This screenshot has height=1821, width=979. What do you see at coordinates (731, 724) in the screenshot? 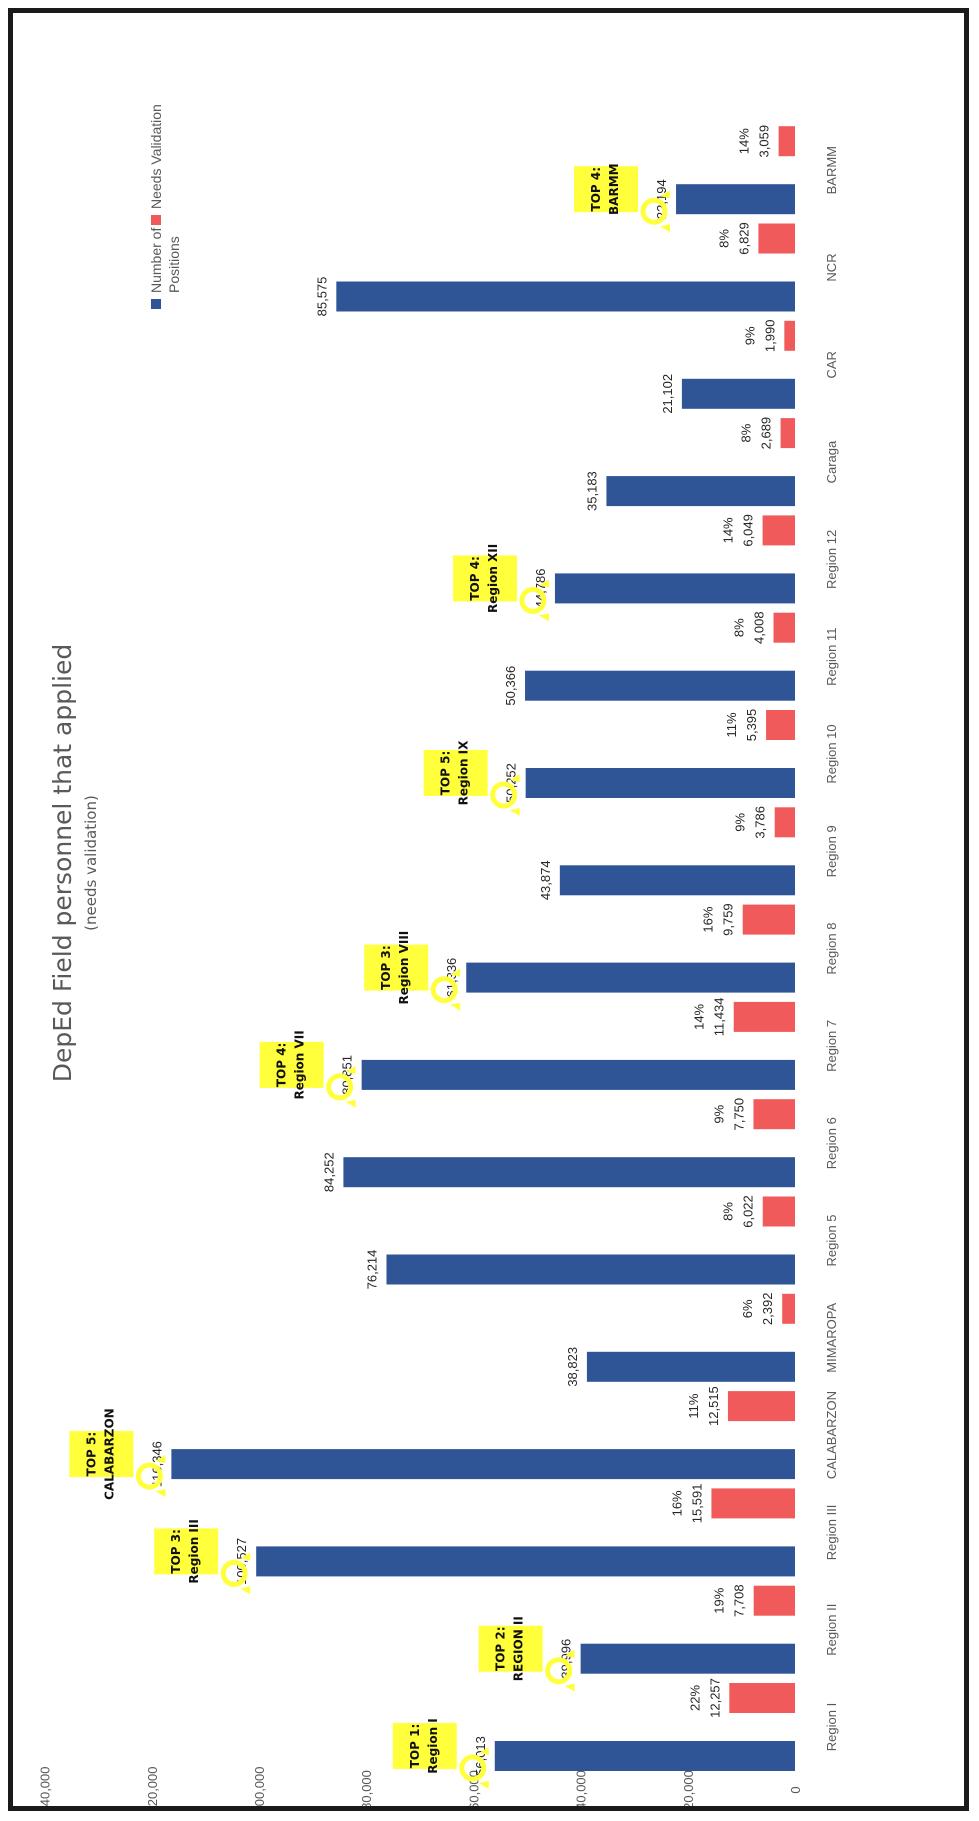
I see `bar-percent-label: 11%` at bounding box center [731, 724].